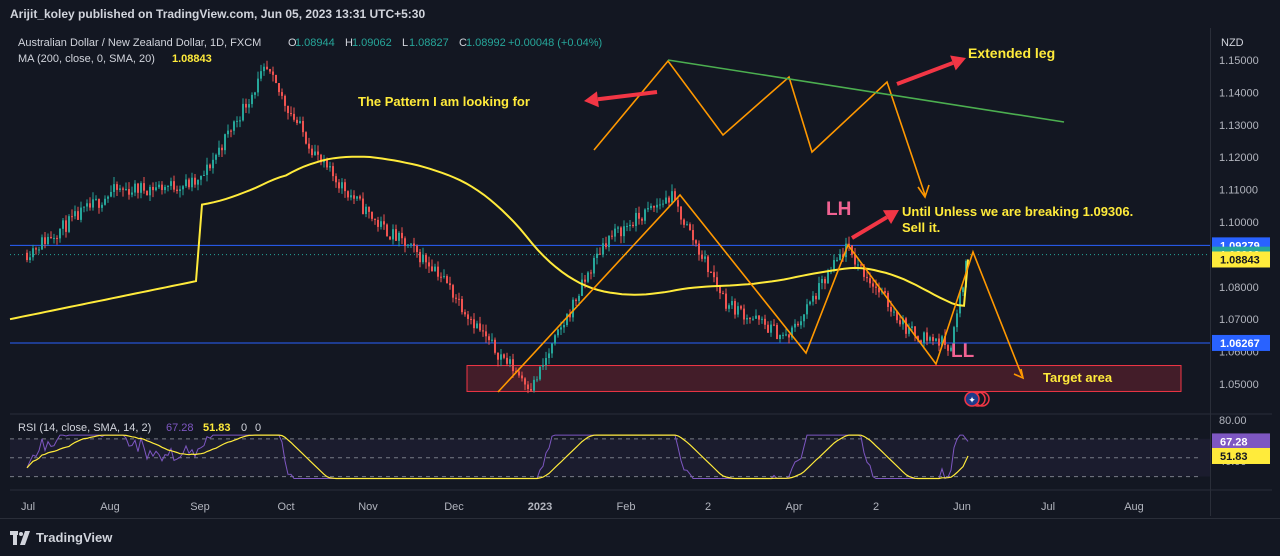 Image resolution: width=1280 pixels, height=556 pixels. Describe the element at coordinates (405, 43) in the screenshot. I see `legend-l-label: L` at that location.